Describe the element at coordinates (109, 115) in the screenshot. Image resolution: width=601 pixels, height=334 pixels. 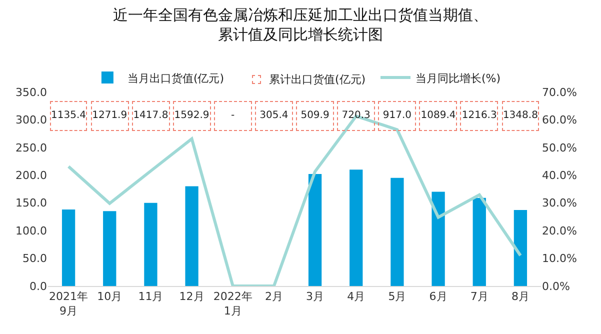
I see `data-label: 1271.9` at that location.